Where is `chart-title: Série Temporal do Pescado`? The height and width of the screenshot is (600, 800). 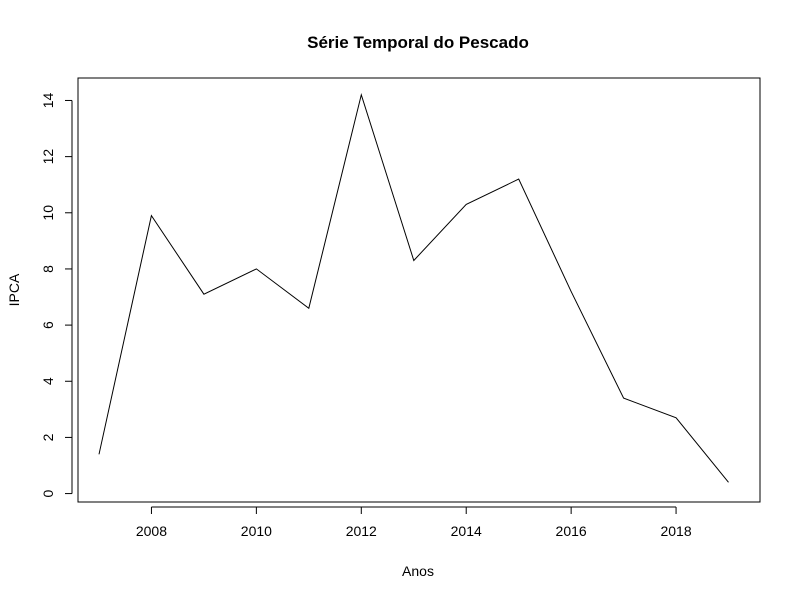 chart-title: Série Temporal do Pescado is located at coordinates (418, 42).